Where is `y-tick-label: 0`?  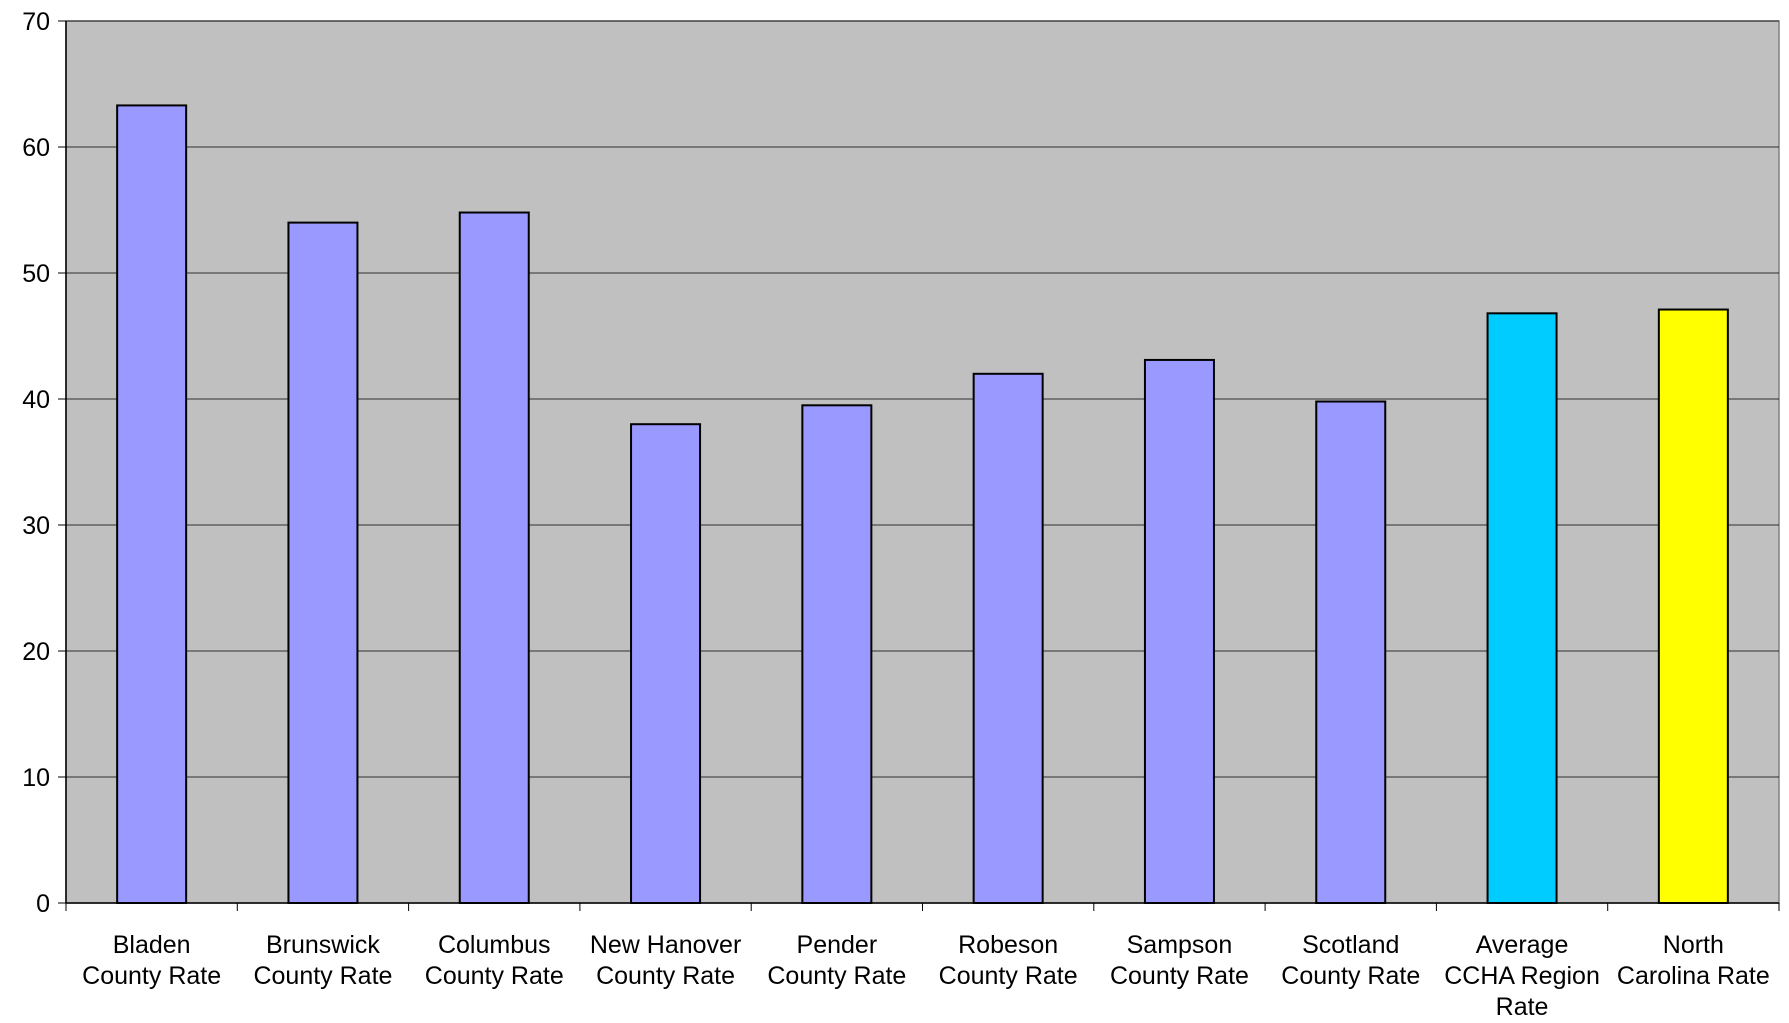 y-tick-label: 0 is located at coordinates (43, 904).